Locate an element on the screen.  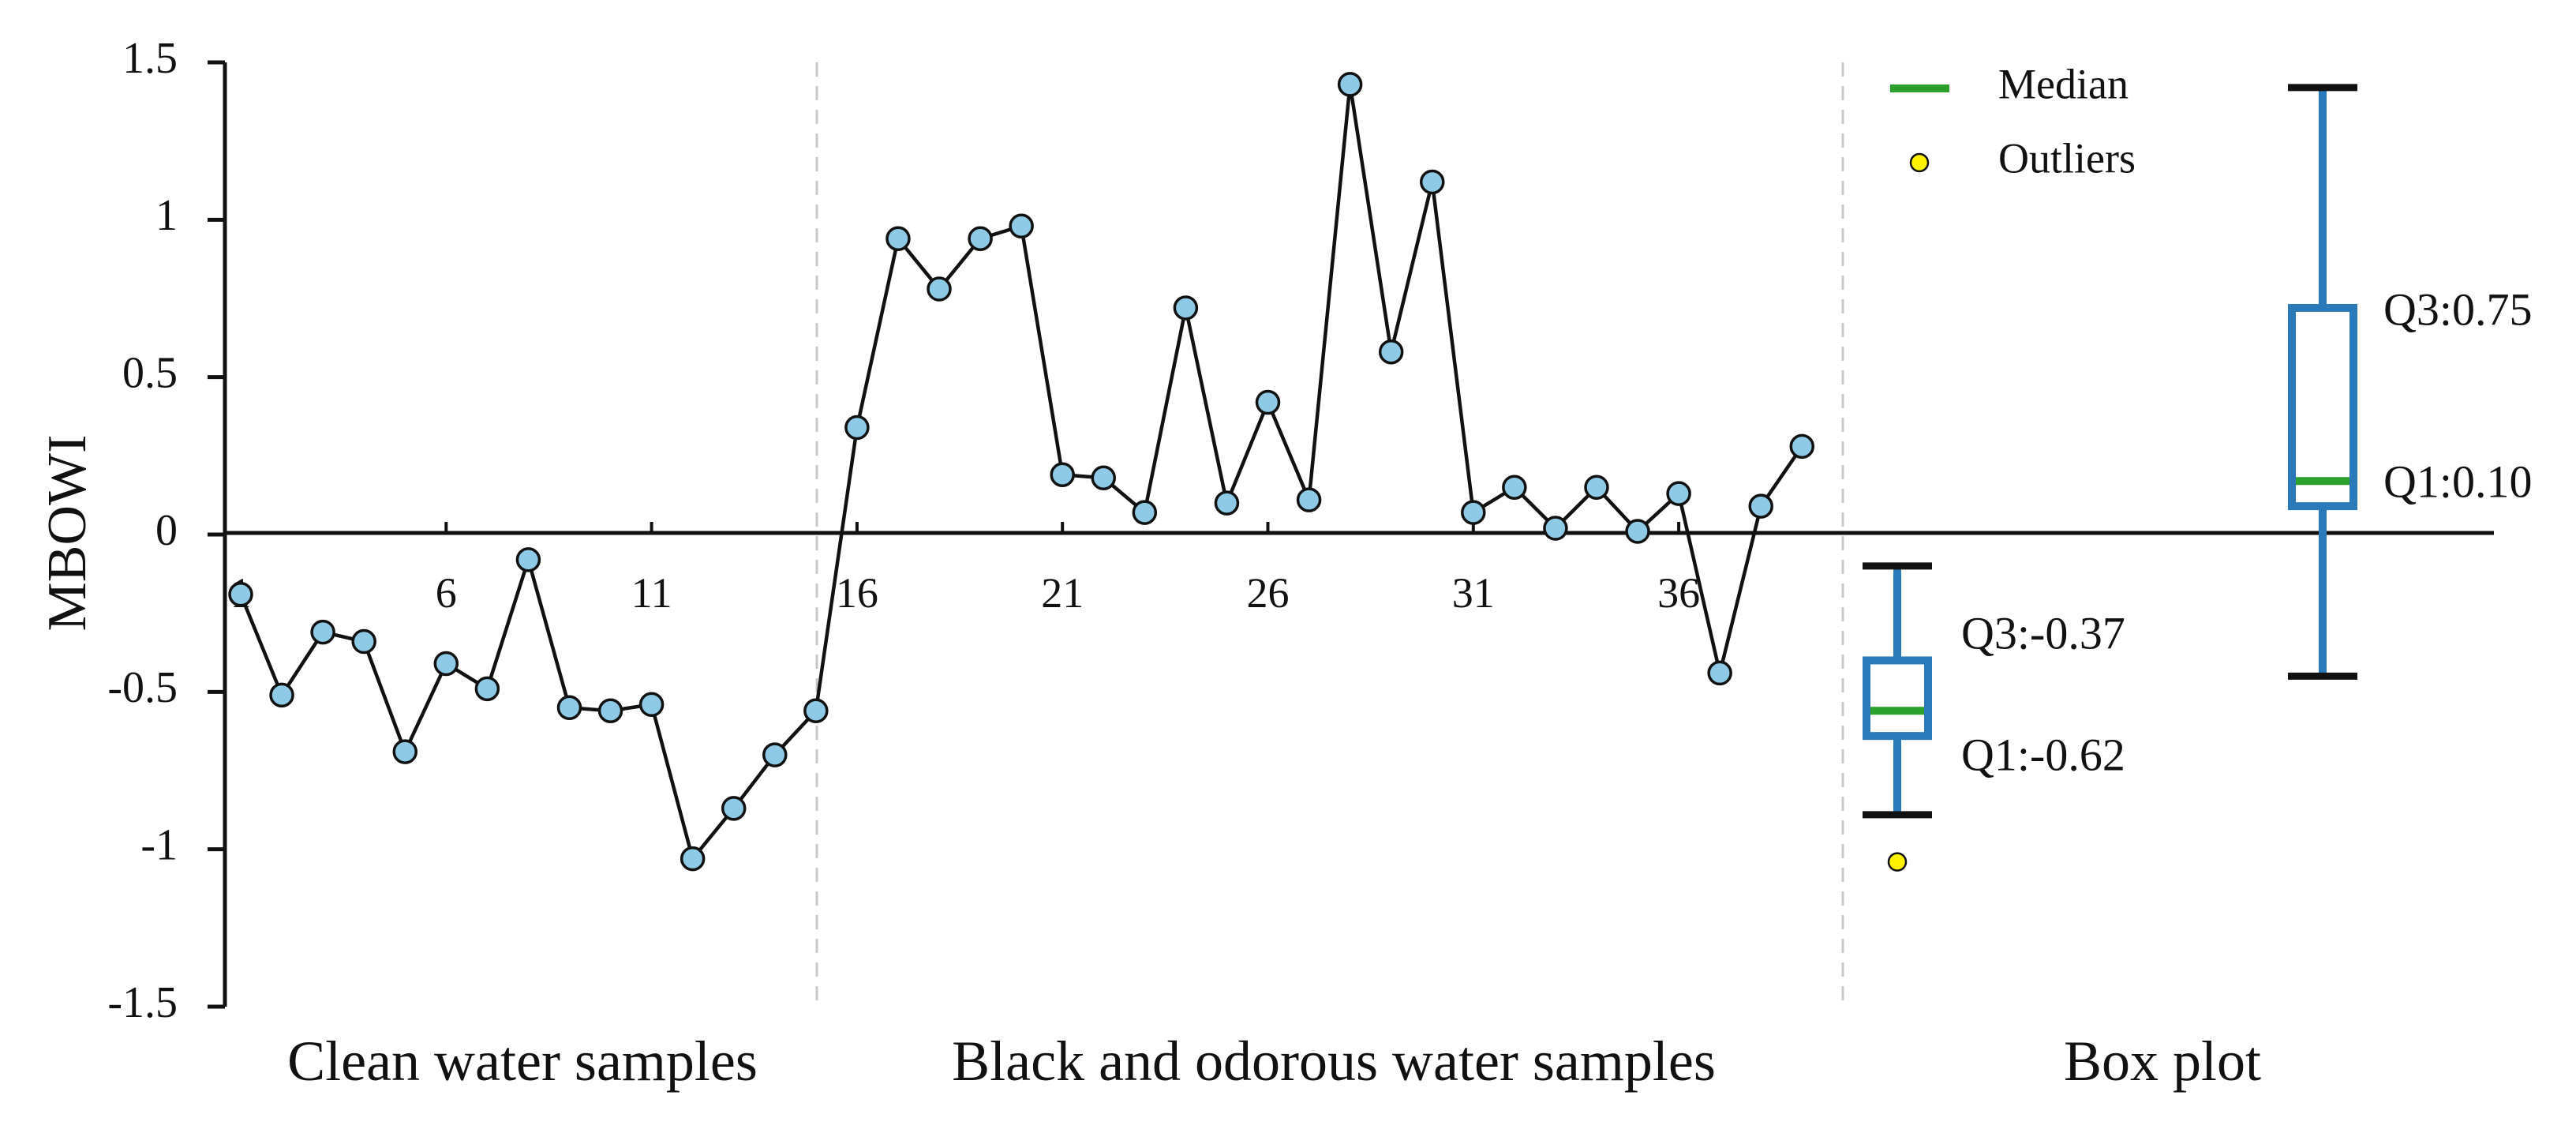
y-tick-label: 0.5 is located at coordinates (150, 373).